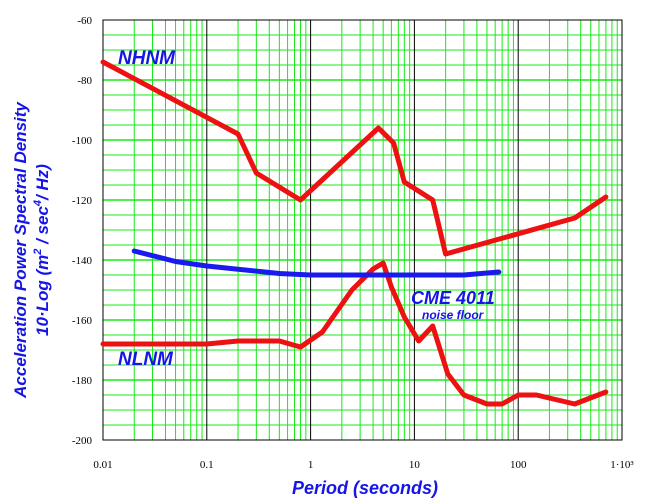 The image size is (653, 499). Describe the element at coordinates (82, 231) in the screenshot. I see `y-tick-labels: -60 -80 -100 -120 -140 -160 -180 -200` at that location.